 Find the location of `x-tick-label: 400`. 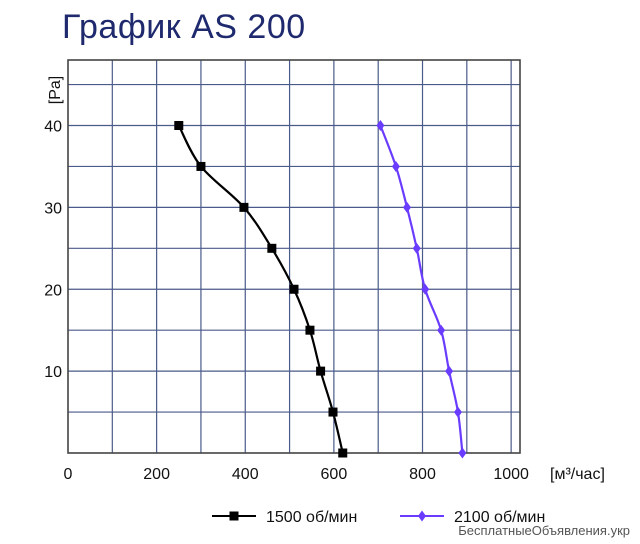

x-tick-label: 400 is located at coordinates (245, 474).